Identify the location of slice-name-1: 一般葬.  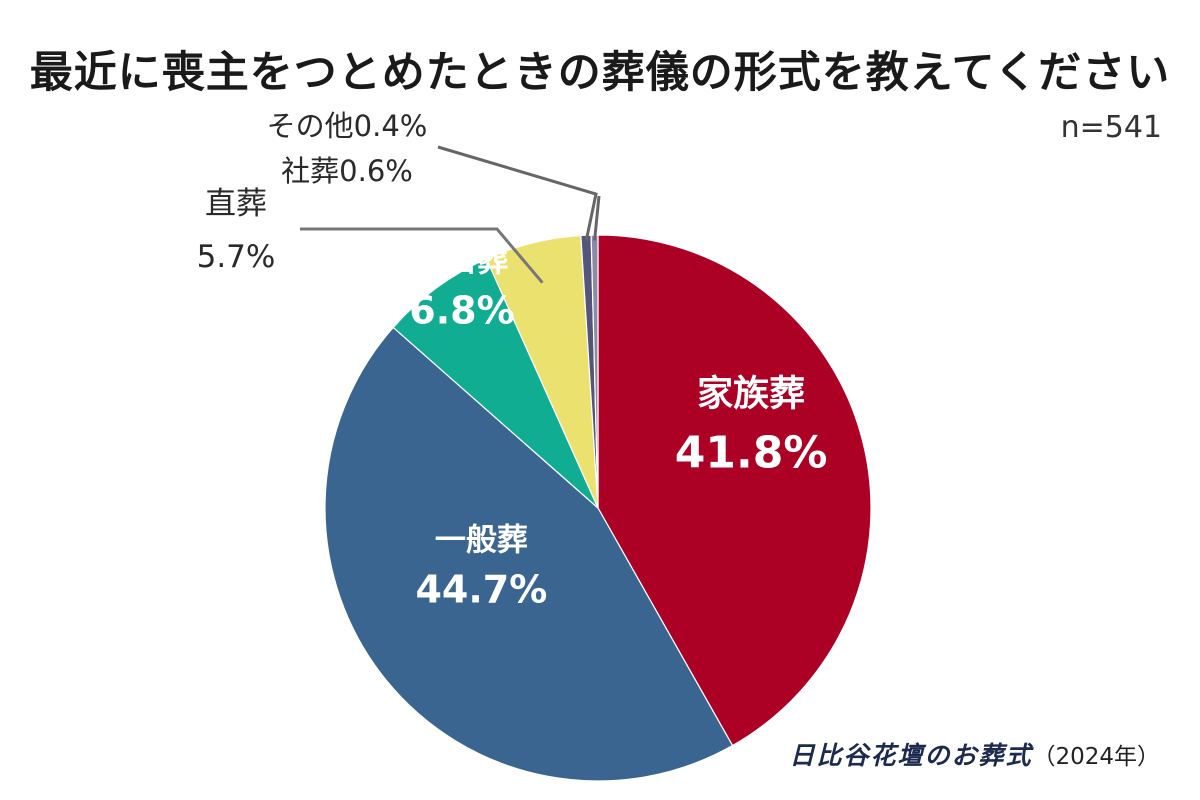
(481, 541).